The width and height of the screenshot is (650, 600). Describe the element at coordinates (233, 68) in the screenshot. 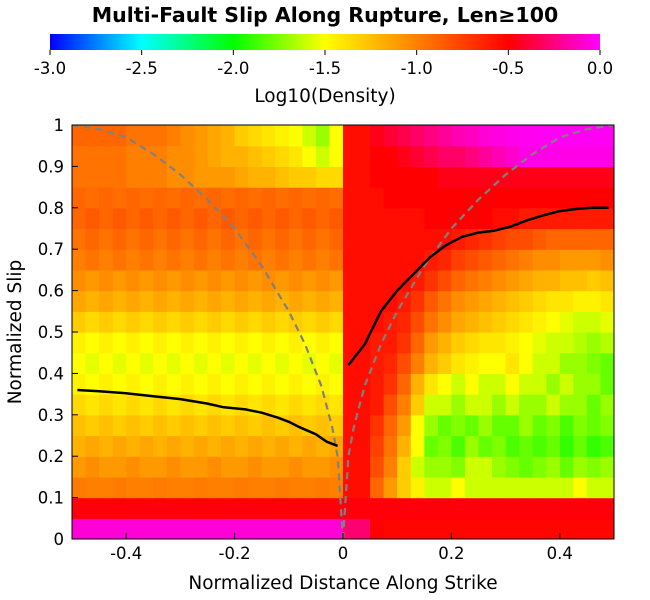

I see `colorbar-tick-label: -2.0` at that location.